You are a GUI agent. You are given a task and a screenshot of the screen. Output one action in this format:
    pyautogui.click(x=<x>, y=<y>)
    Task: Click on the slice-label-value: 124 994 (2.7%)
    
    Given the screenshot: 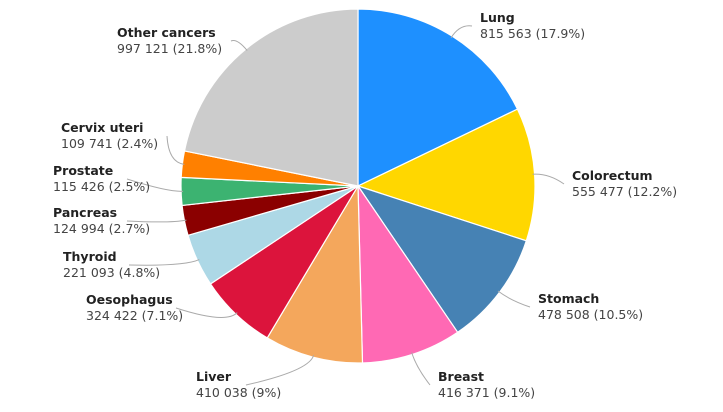 What is the action you would take?
    pyautogui.click(x=101, y=228)
    